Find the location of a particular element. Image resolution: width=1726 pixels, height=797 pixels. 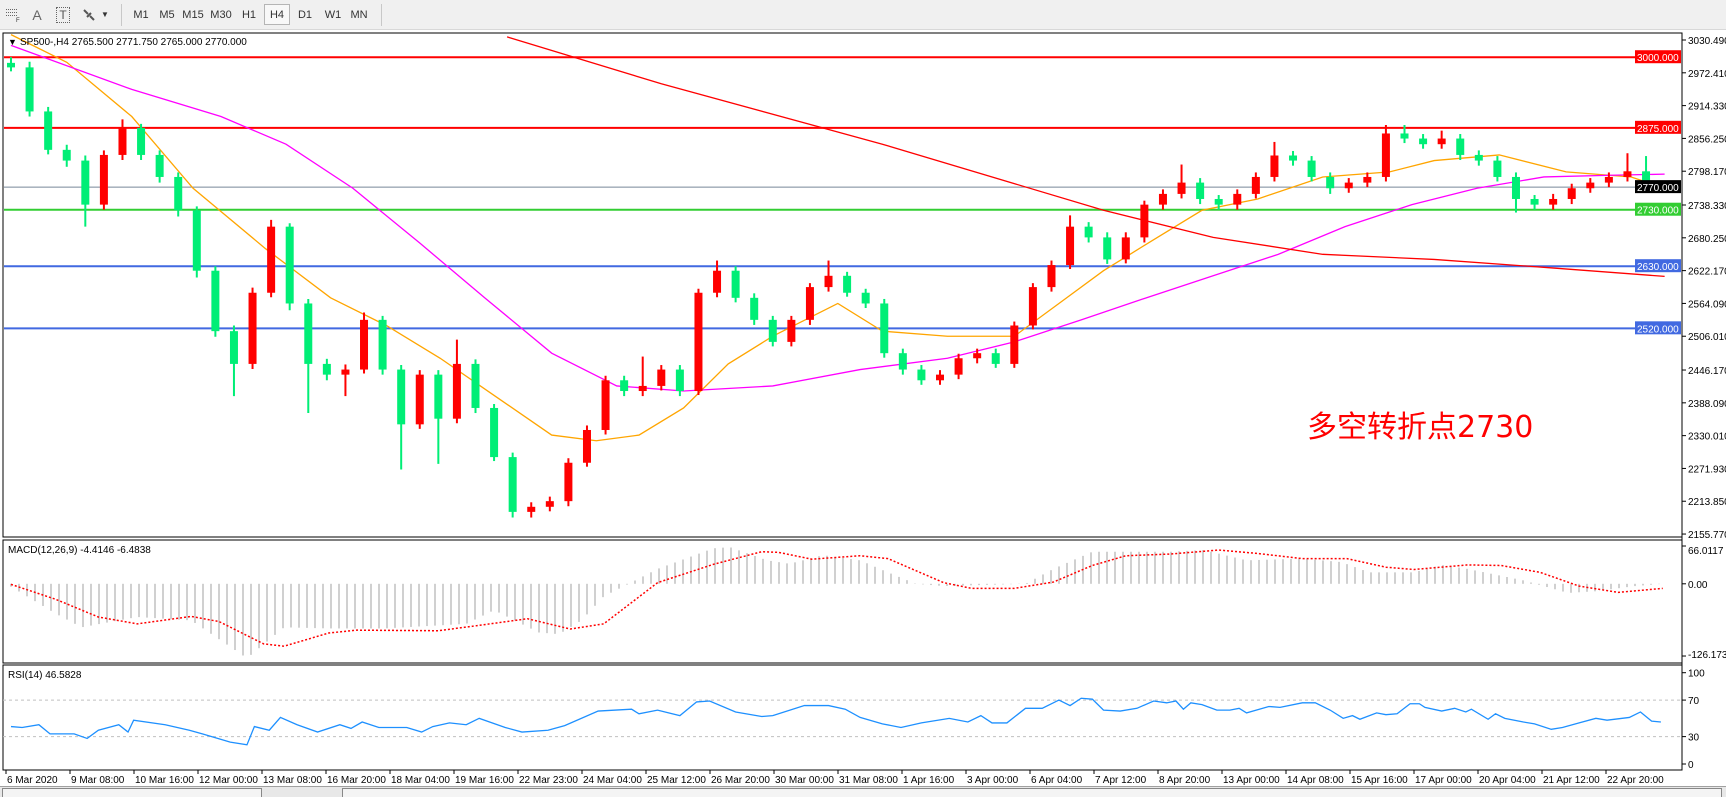

macd-tick-label: 66.0117 is located at coordinates (1706, 551).